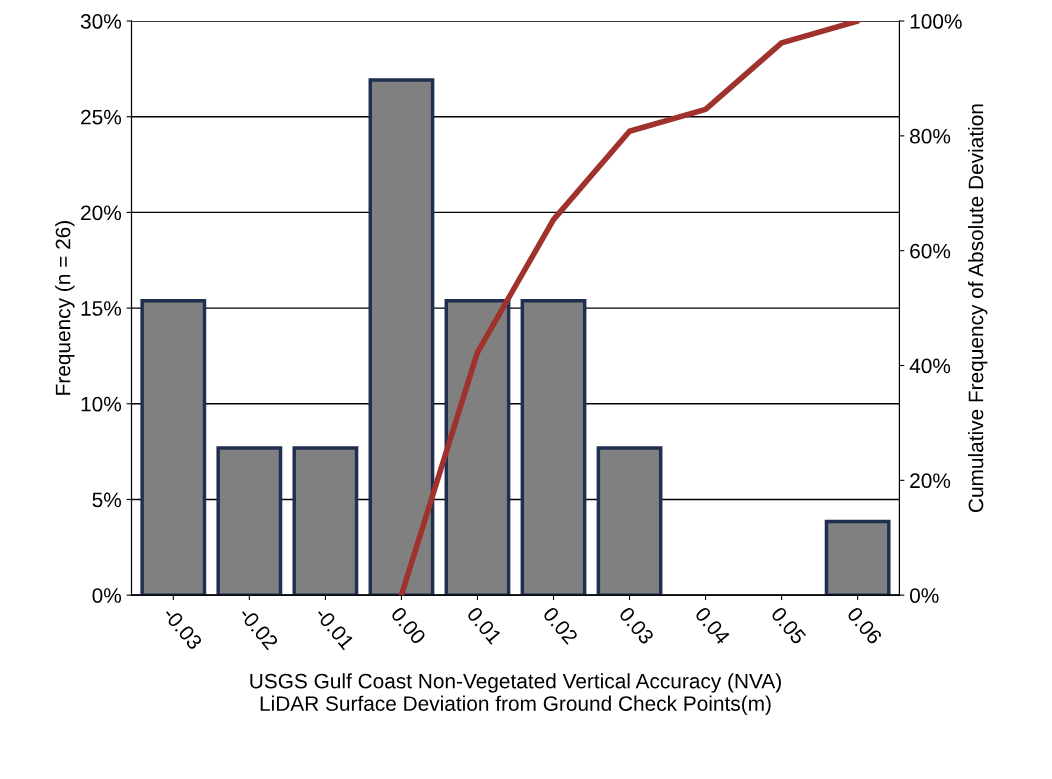 The image size is (1052, 779). Describe the element at coordinates (930, 366) in the screenshot. I see `y2-tick-label: 40%` at that location.